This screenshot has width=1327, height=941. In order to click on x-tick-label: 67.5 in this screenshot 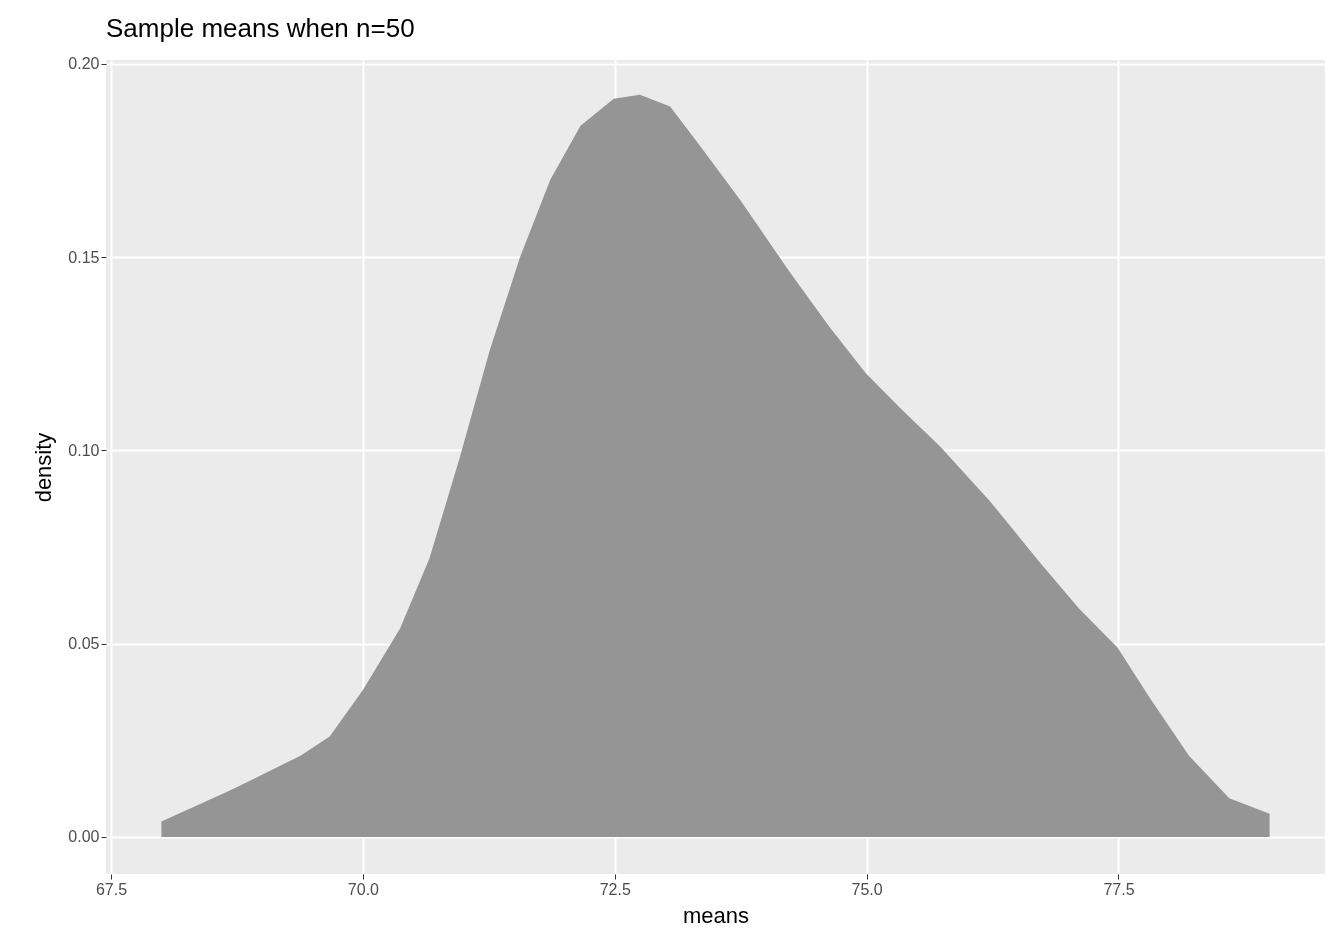, I will do `click(111, 889)`.